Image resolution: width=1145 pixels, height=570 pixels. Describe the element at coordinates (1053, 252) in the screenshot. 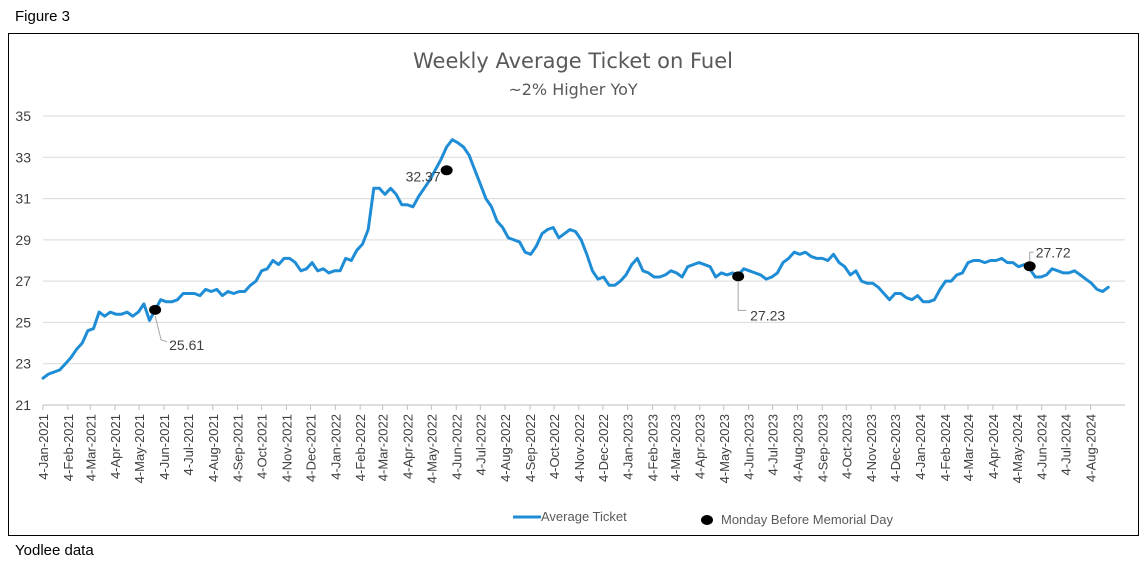

I see `memorial-day-value-label: 27.72` at that location.